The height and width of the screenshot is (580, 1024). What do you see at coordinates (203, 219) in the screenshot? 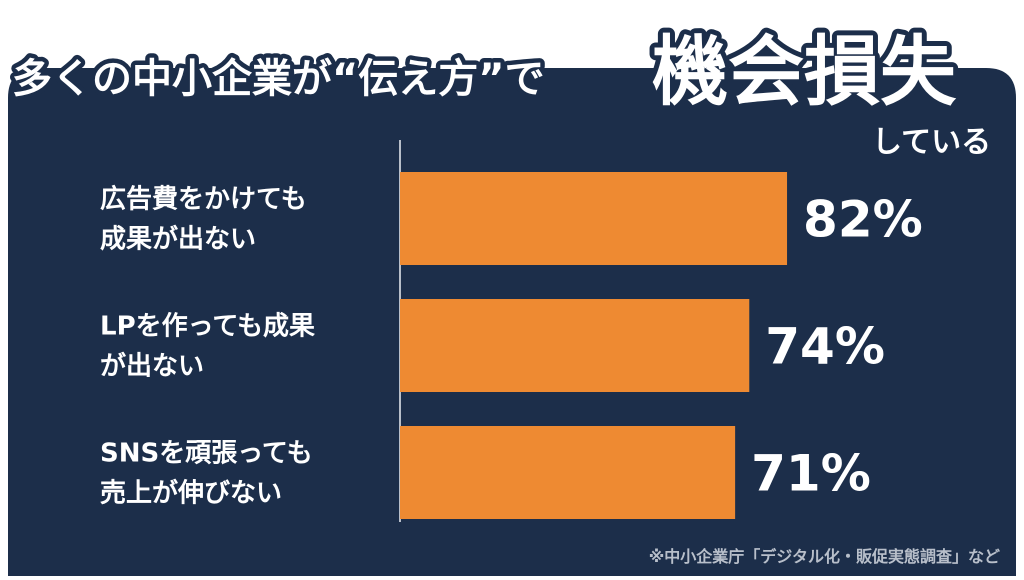
I see `y-tick-label: 広告費をかけても成果が出ない` at bounding box center [203, 219].